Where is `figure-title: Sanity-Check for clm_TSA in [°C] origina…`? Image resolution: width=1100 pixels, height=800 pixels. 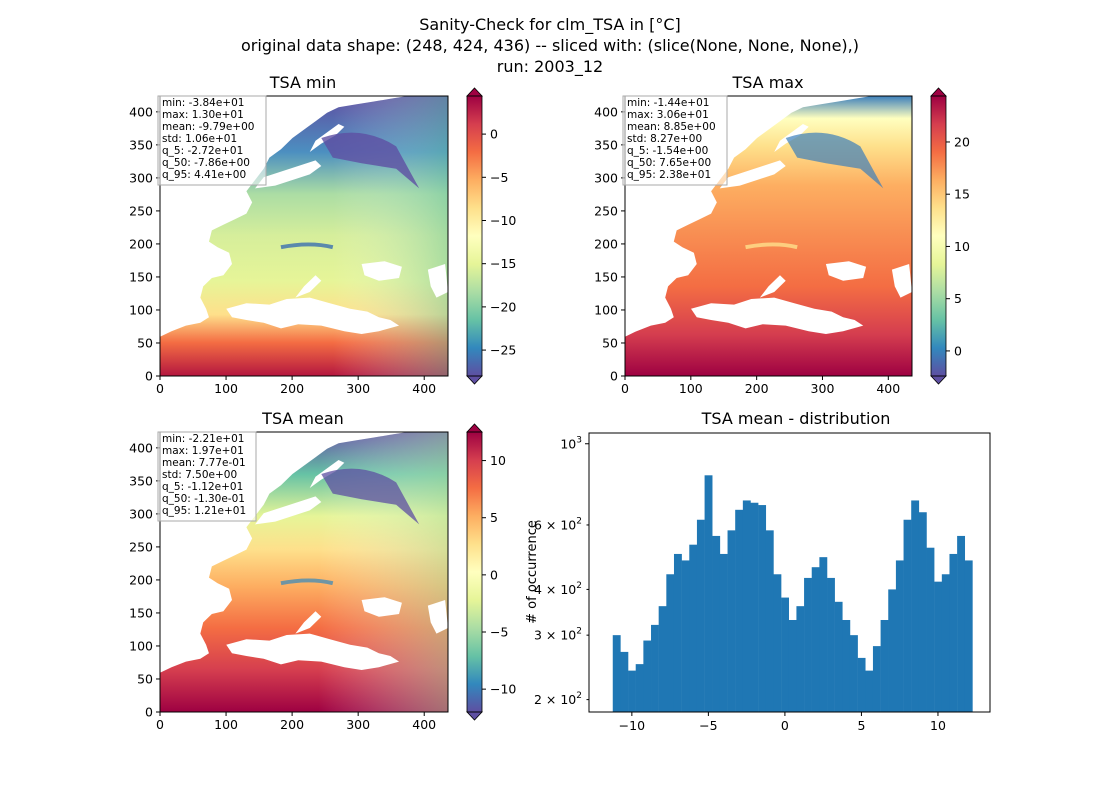
figure-title: Sanity-Check for clm_TSA in [°C] origina… is located at coordinates (550, 46).